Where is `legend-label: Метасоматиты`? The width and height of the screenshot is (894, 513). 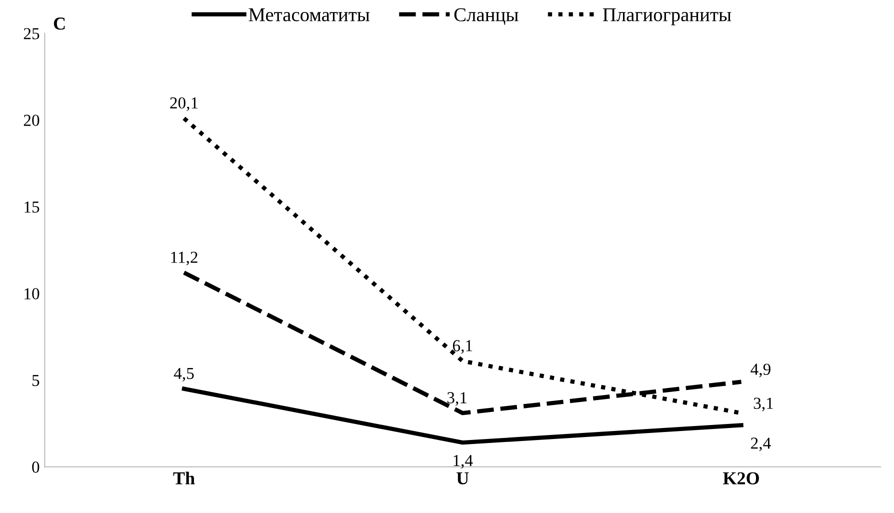
legend-label: Метасоматиты is located at coordinates (309, 15).